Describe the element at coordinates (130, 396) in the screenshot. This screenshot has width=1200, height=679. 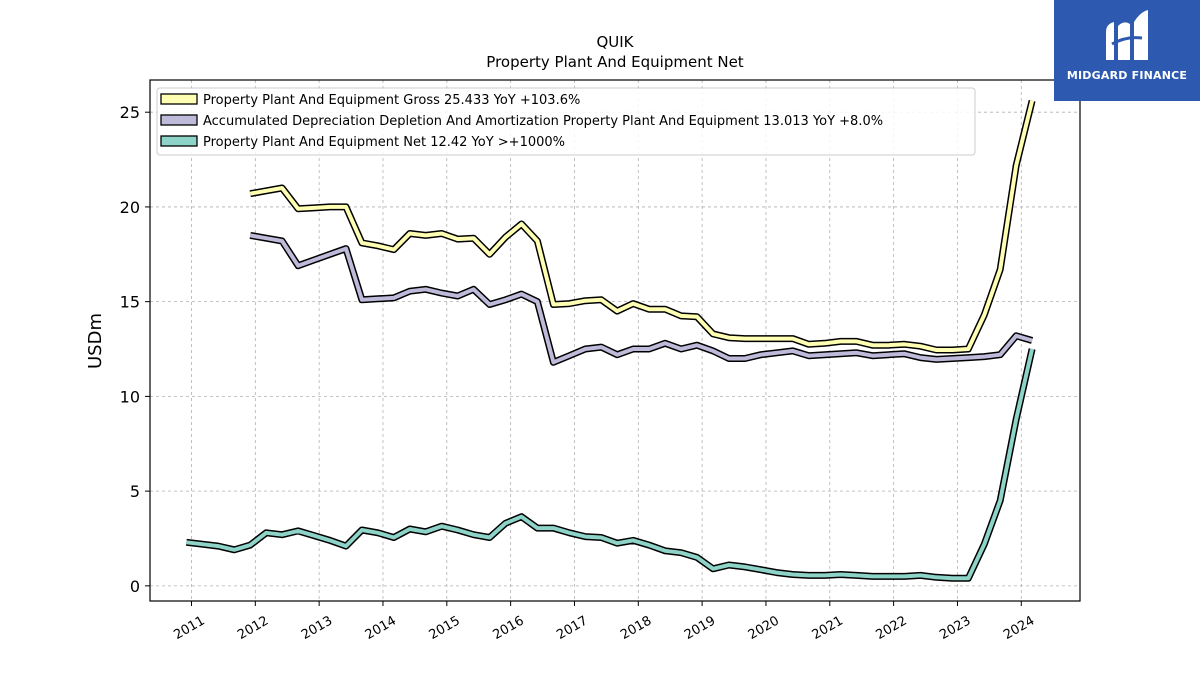
I see `y-tick-label: 10` at that location.